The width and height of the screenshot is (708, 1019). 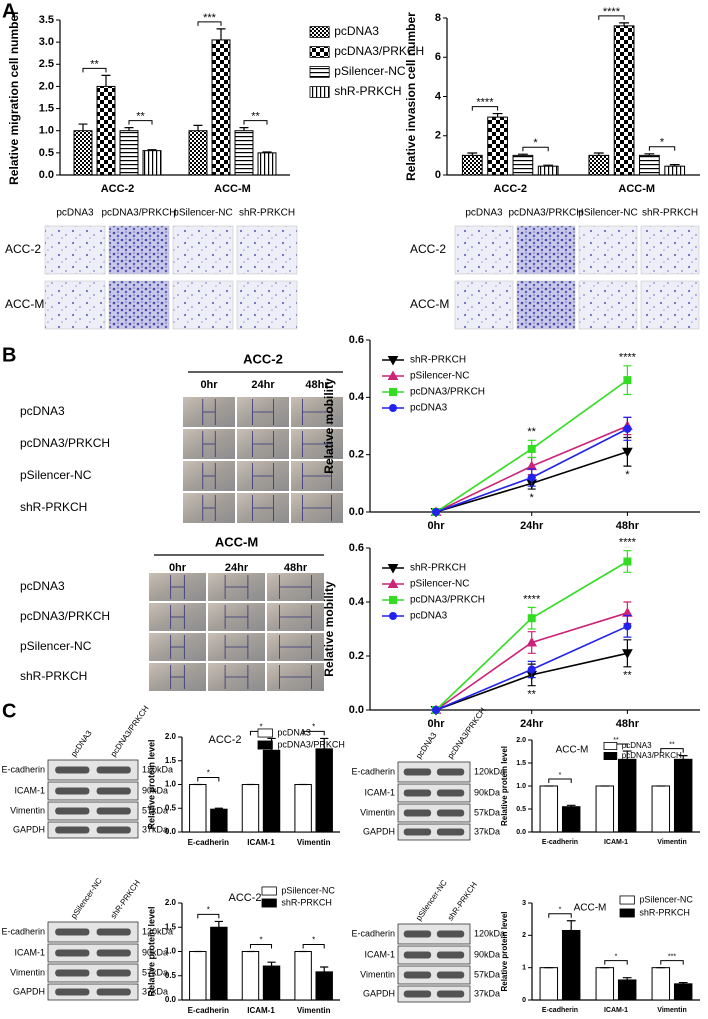 I want to click on legend-label: pSilencer-NC, so click(x=308, y=890).